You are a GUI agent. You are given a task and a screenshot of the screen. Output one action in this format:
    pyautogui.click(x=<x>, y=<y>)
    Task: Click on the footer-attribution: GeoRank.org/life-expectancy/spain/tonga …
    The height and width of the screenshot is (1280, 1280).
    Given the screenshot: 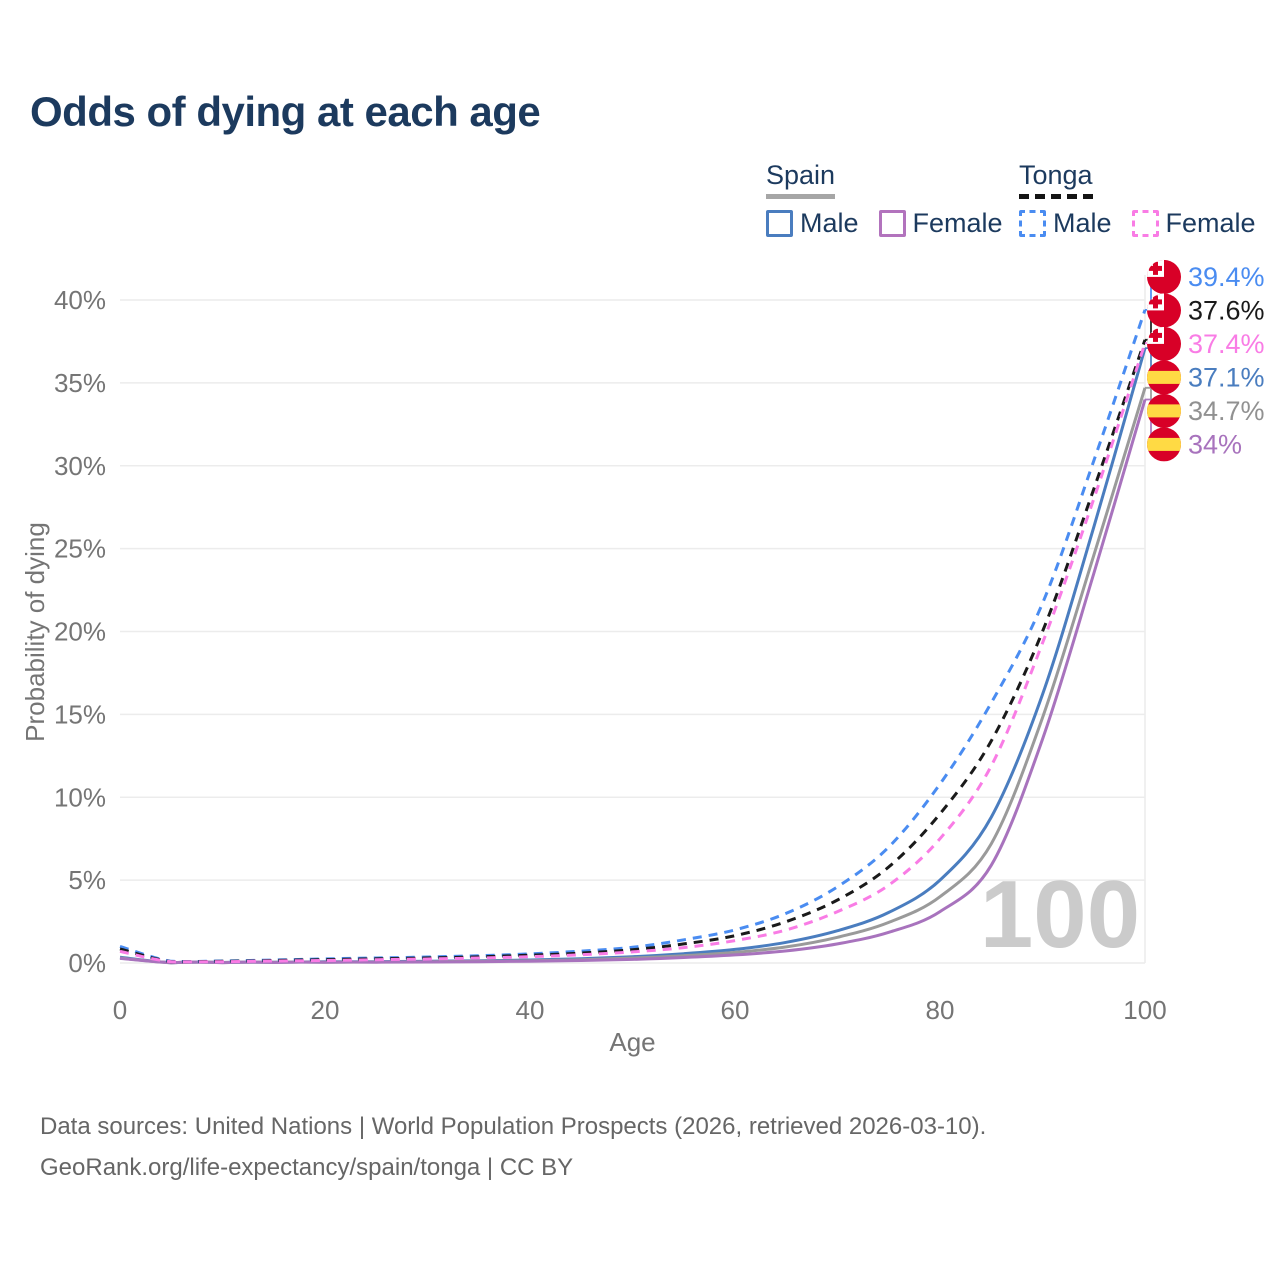 What is the action you would take?
    pyautogui.click(x=307, y=1167)
    